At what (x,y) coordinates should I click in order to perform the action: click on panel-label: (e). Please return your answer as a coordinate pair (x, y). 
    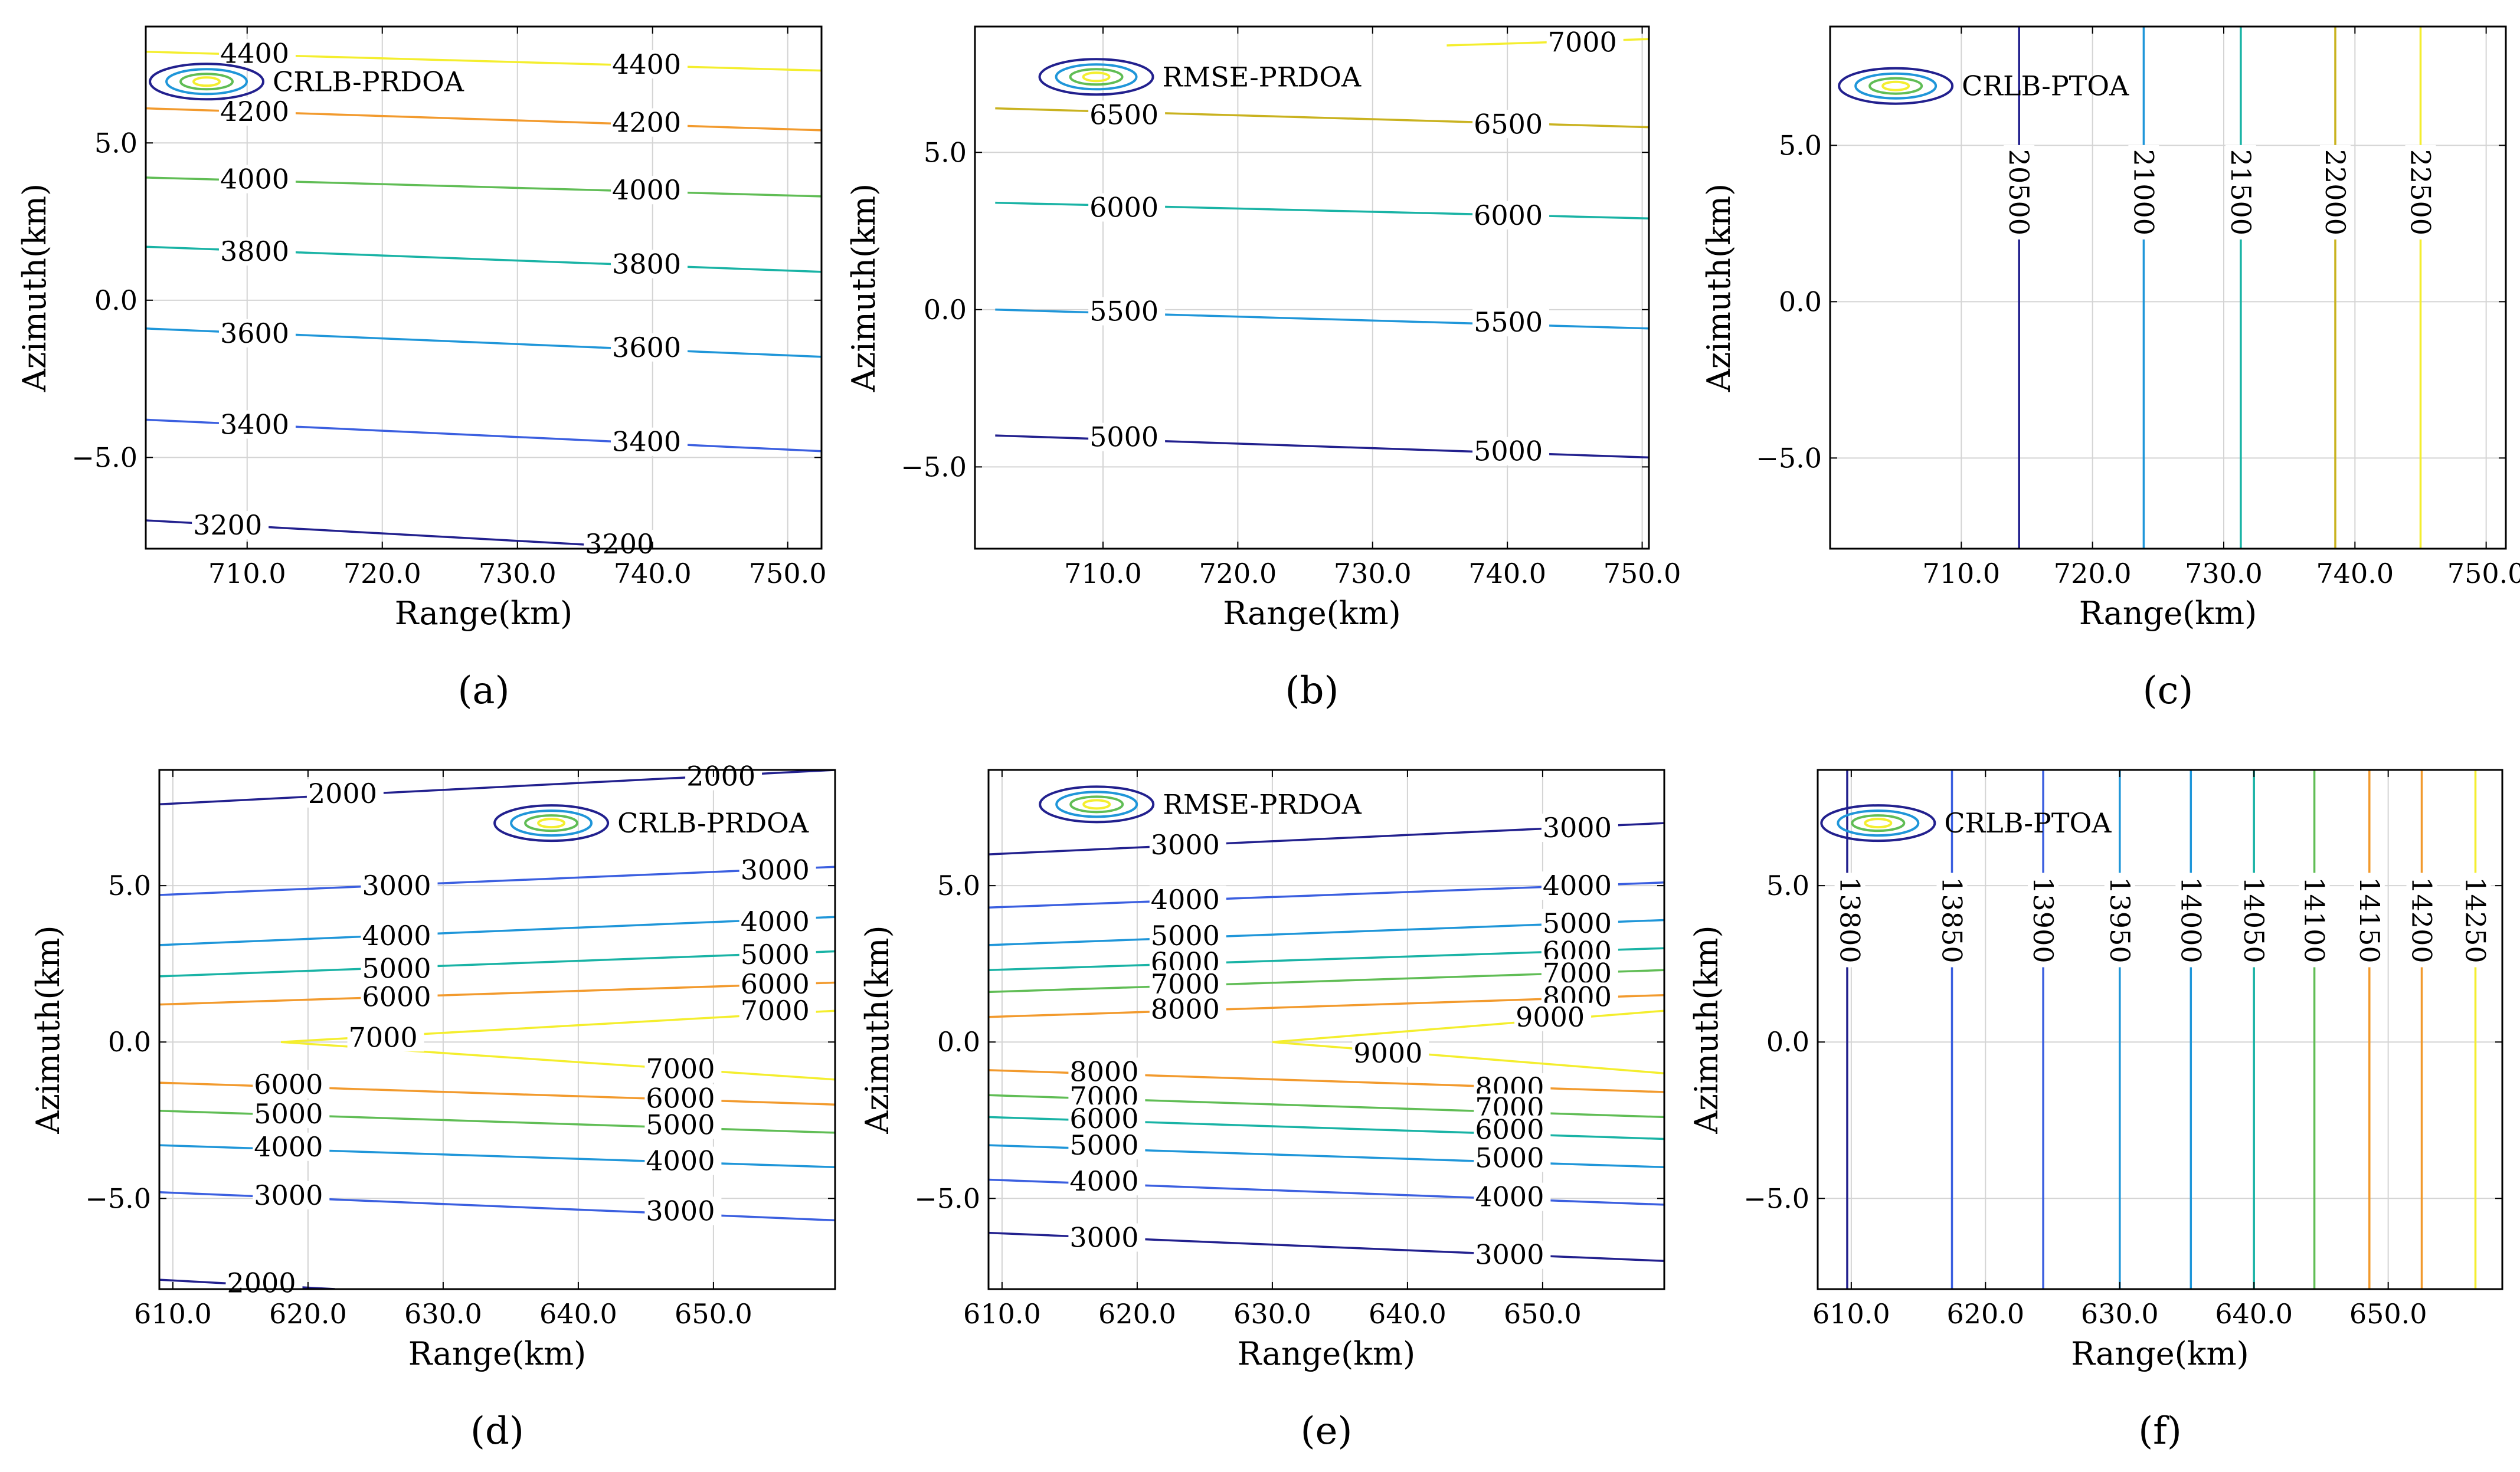
    Looking at the image, I should click on (1327, 1431).